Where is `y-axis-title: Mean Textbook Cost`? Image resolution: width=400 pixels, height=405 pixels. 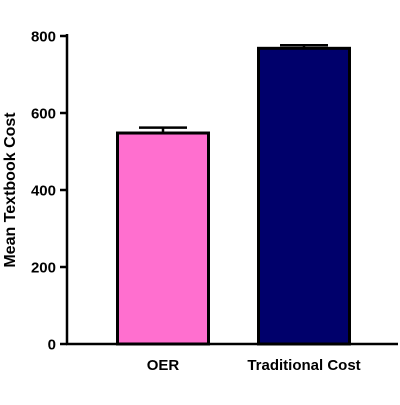
y-axis-title: Mean Textbook Cost is located at coordinates (10, 190).